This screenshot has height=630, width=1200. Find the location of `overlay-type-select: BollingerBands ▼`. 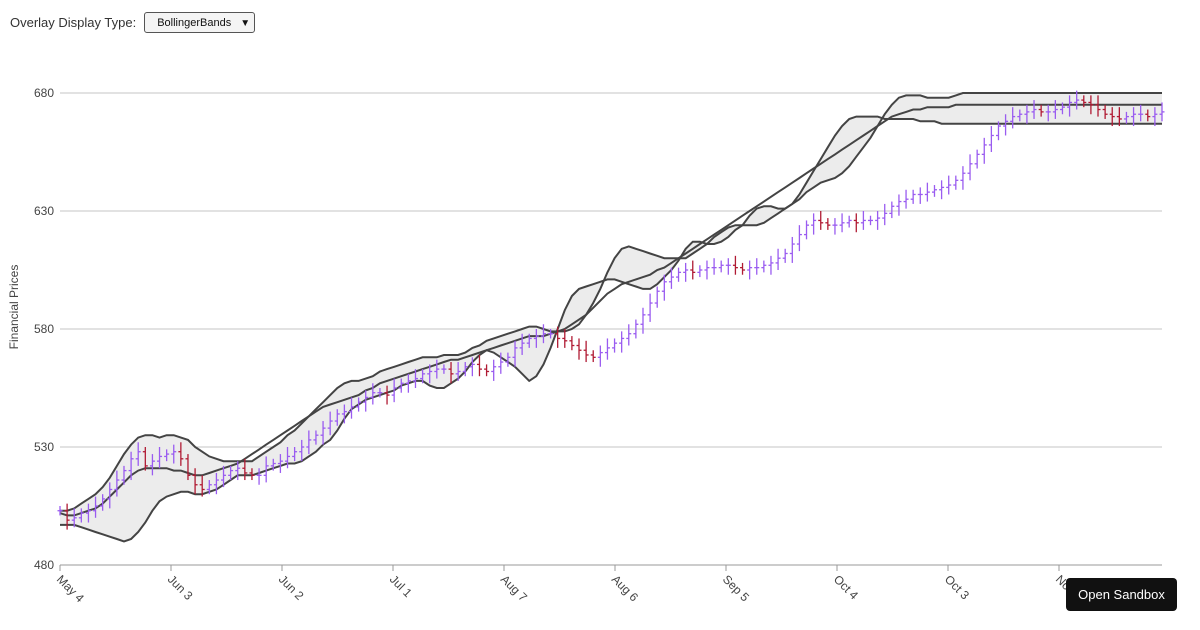

overlay-type-select: BollingerBands ▼ is located at coordinates (200, 22).